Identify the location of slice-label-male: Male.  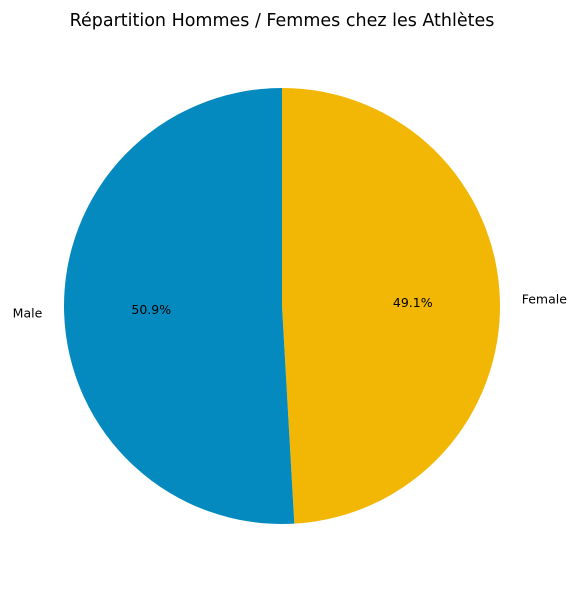
(28, 312).